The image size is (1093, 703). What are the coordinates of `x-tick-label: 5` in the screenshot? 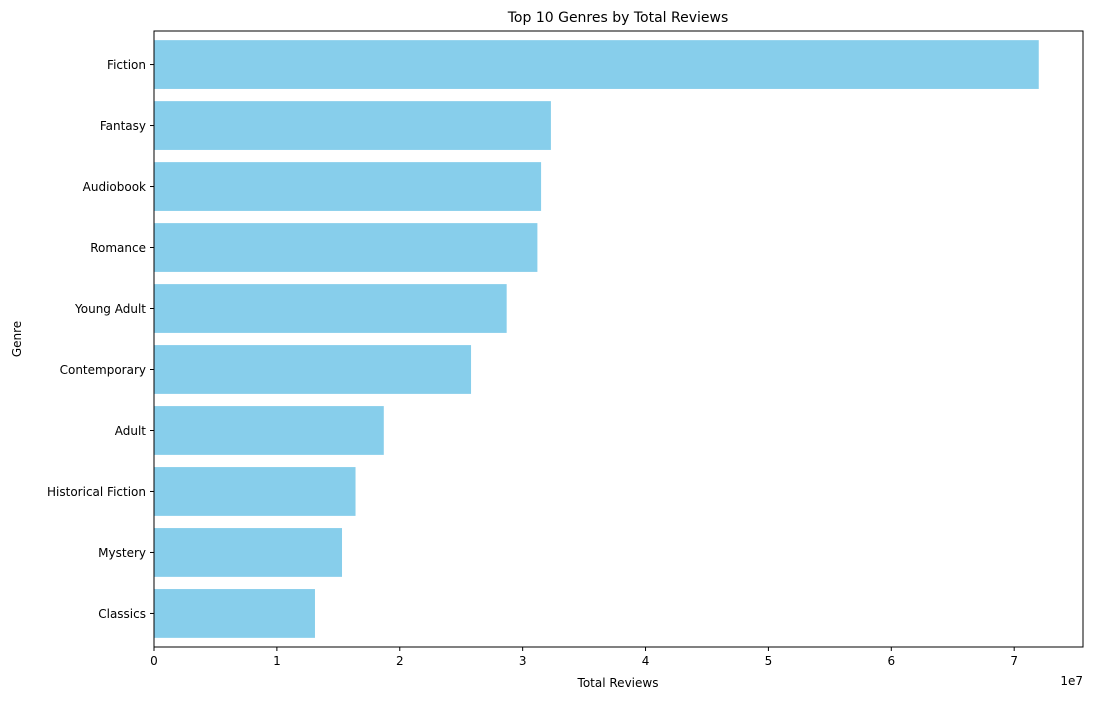 It's located at (769, 661).